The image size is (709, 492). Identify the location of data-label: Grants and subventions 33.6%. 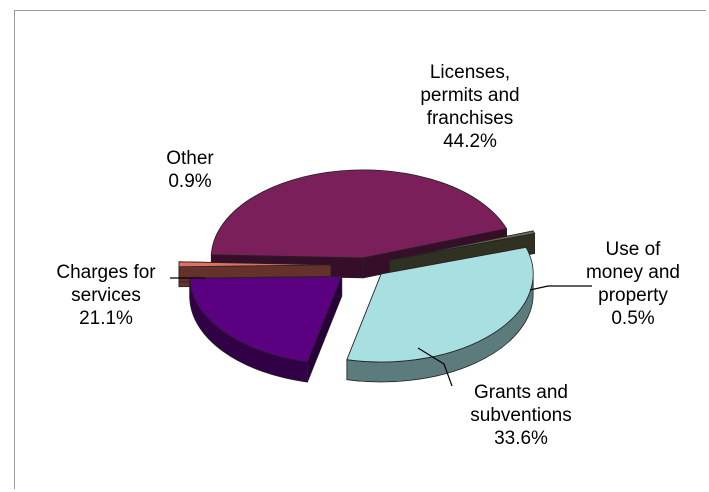
(520, 415).